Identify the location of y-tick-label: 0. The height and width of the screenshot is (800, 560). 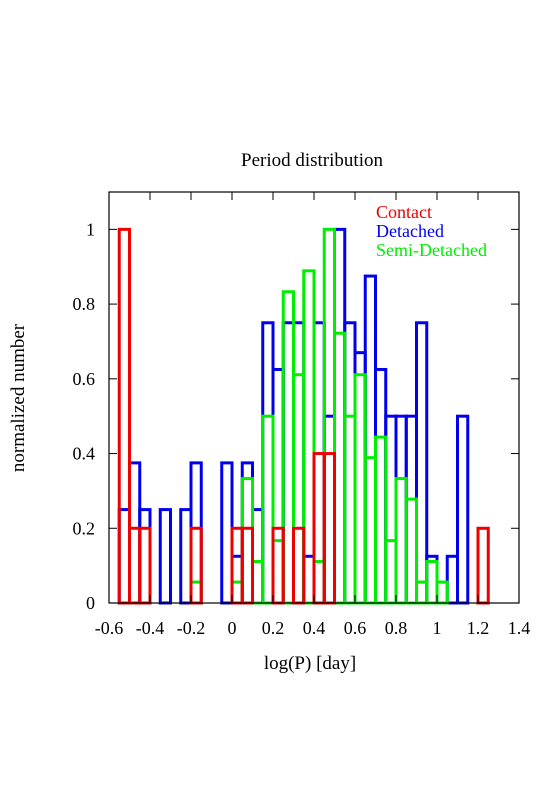
(90, 603).